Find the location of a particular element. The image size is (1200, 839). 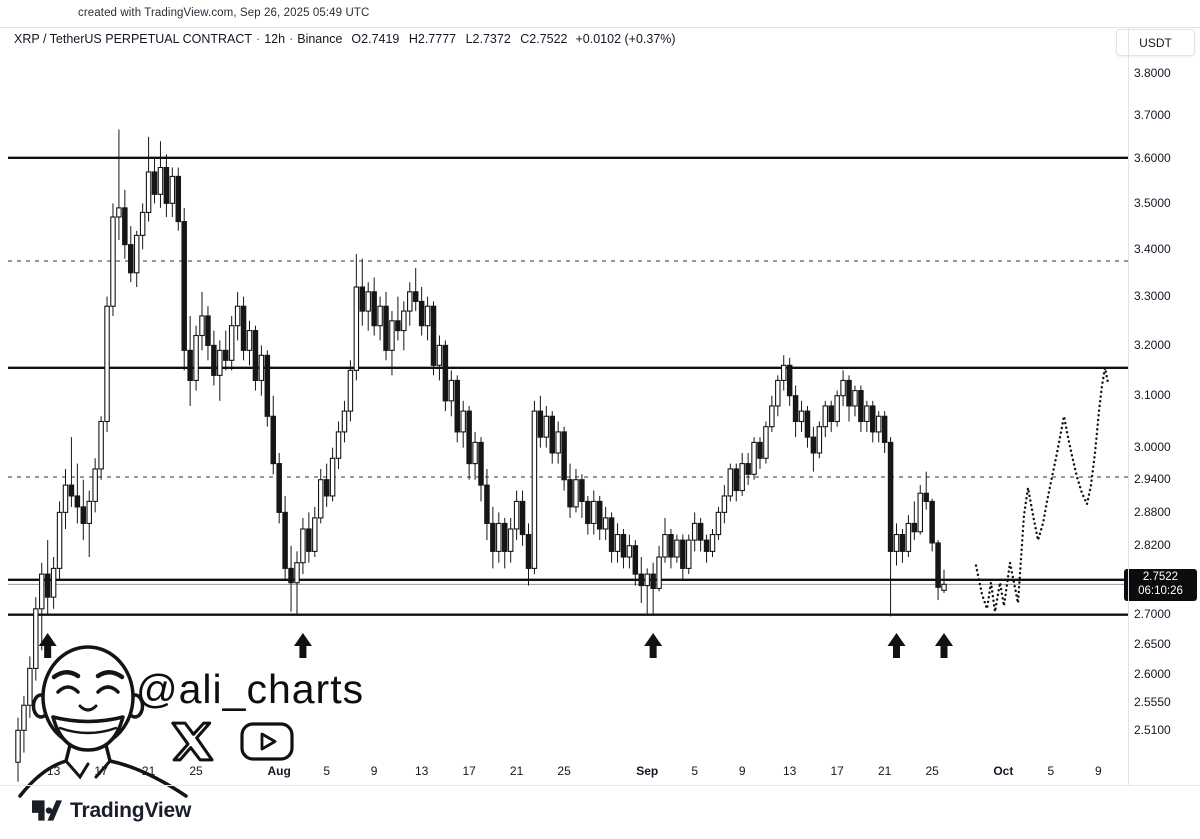

price-tick-label: 2.6500 is located at coordinates (1152, 643).